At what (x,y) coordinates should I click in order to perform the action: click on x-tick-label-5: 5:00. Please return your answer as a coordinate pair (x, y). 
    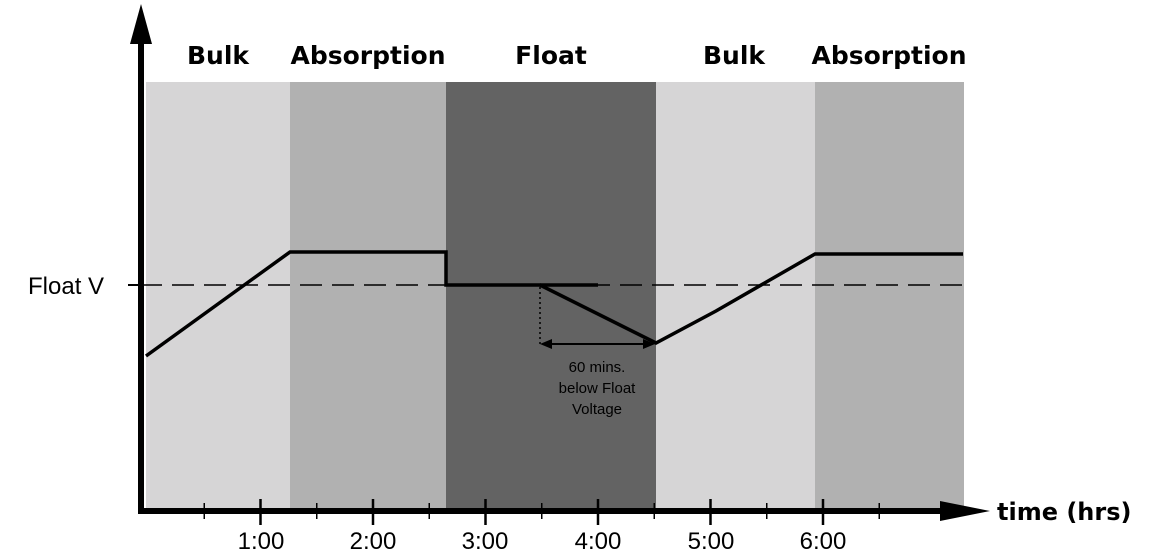
    Looking at the image, I should click on (711, 541).